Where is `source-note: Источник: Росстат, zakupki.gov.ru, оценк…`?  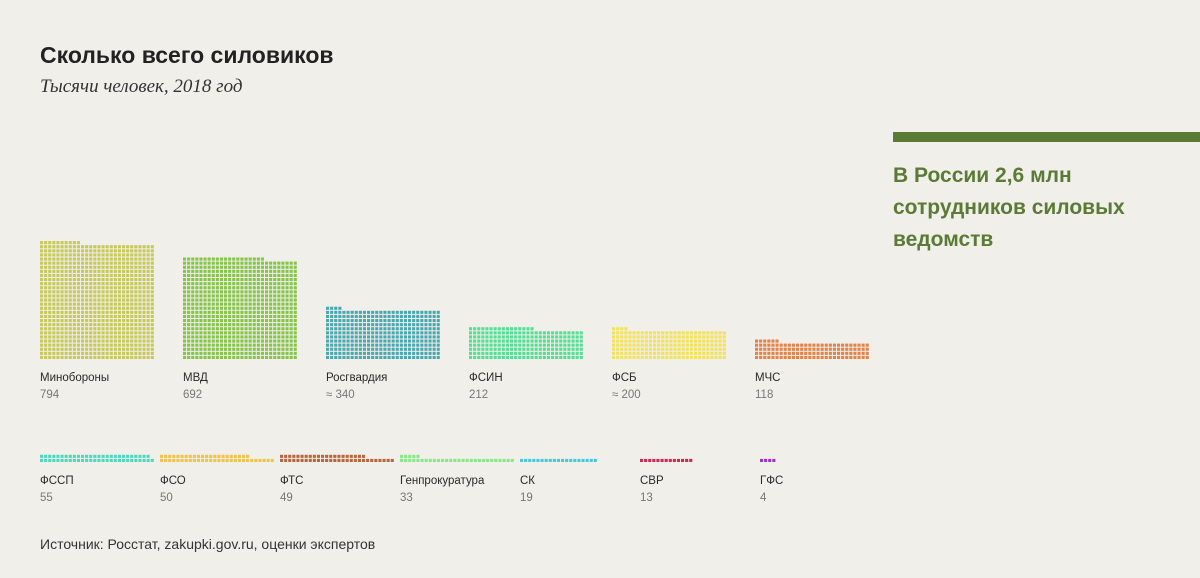 source-note: Источник: Росстат, zakupki.gov.ru, оценк… is located at coordinates (208, 544).